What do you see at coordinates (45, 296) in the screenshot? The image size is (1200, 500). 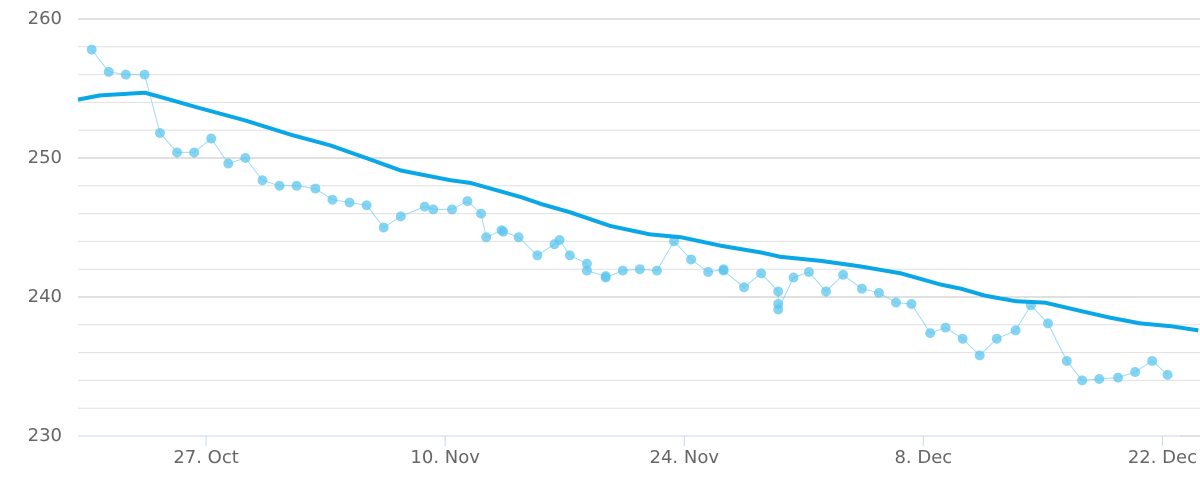 I see `y-tick-label: 240` at bounding box center [45, 296].